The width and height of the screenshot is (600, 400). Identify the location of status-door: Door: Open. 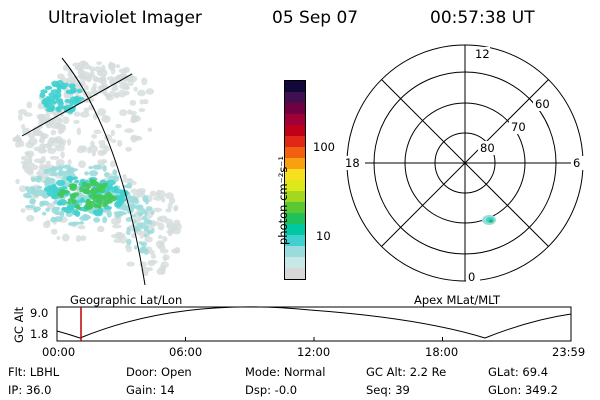
(159, 372).